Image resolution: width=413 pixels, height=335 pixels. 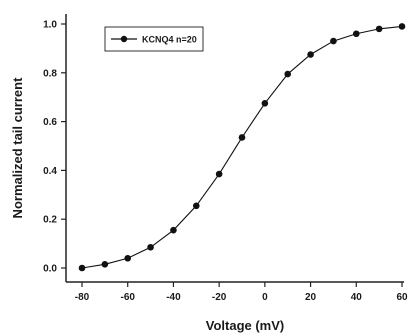 I want to click on y-tick-label: 0.6, so click(x=50, y=122).